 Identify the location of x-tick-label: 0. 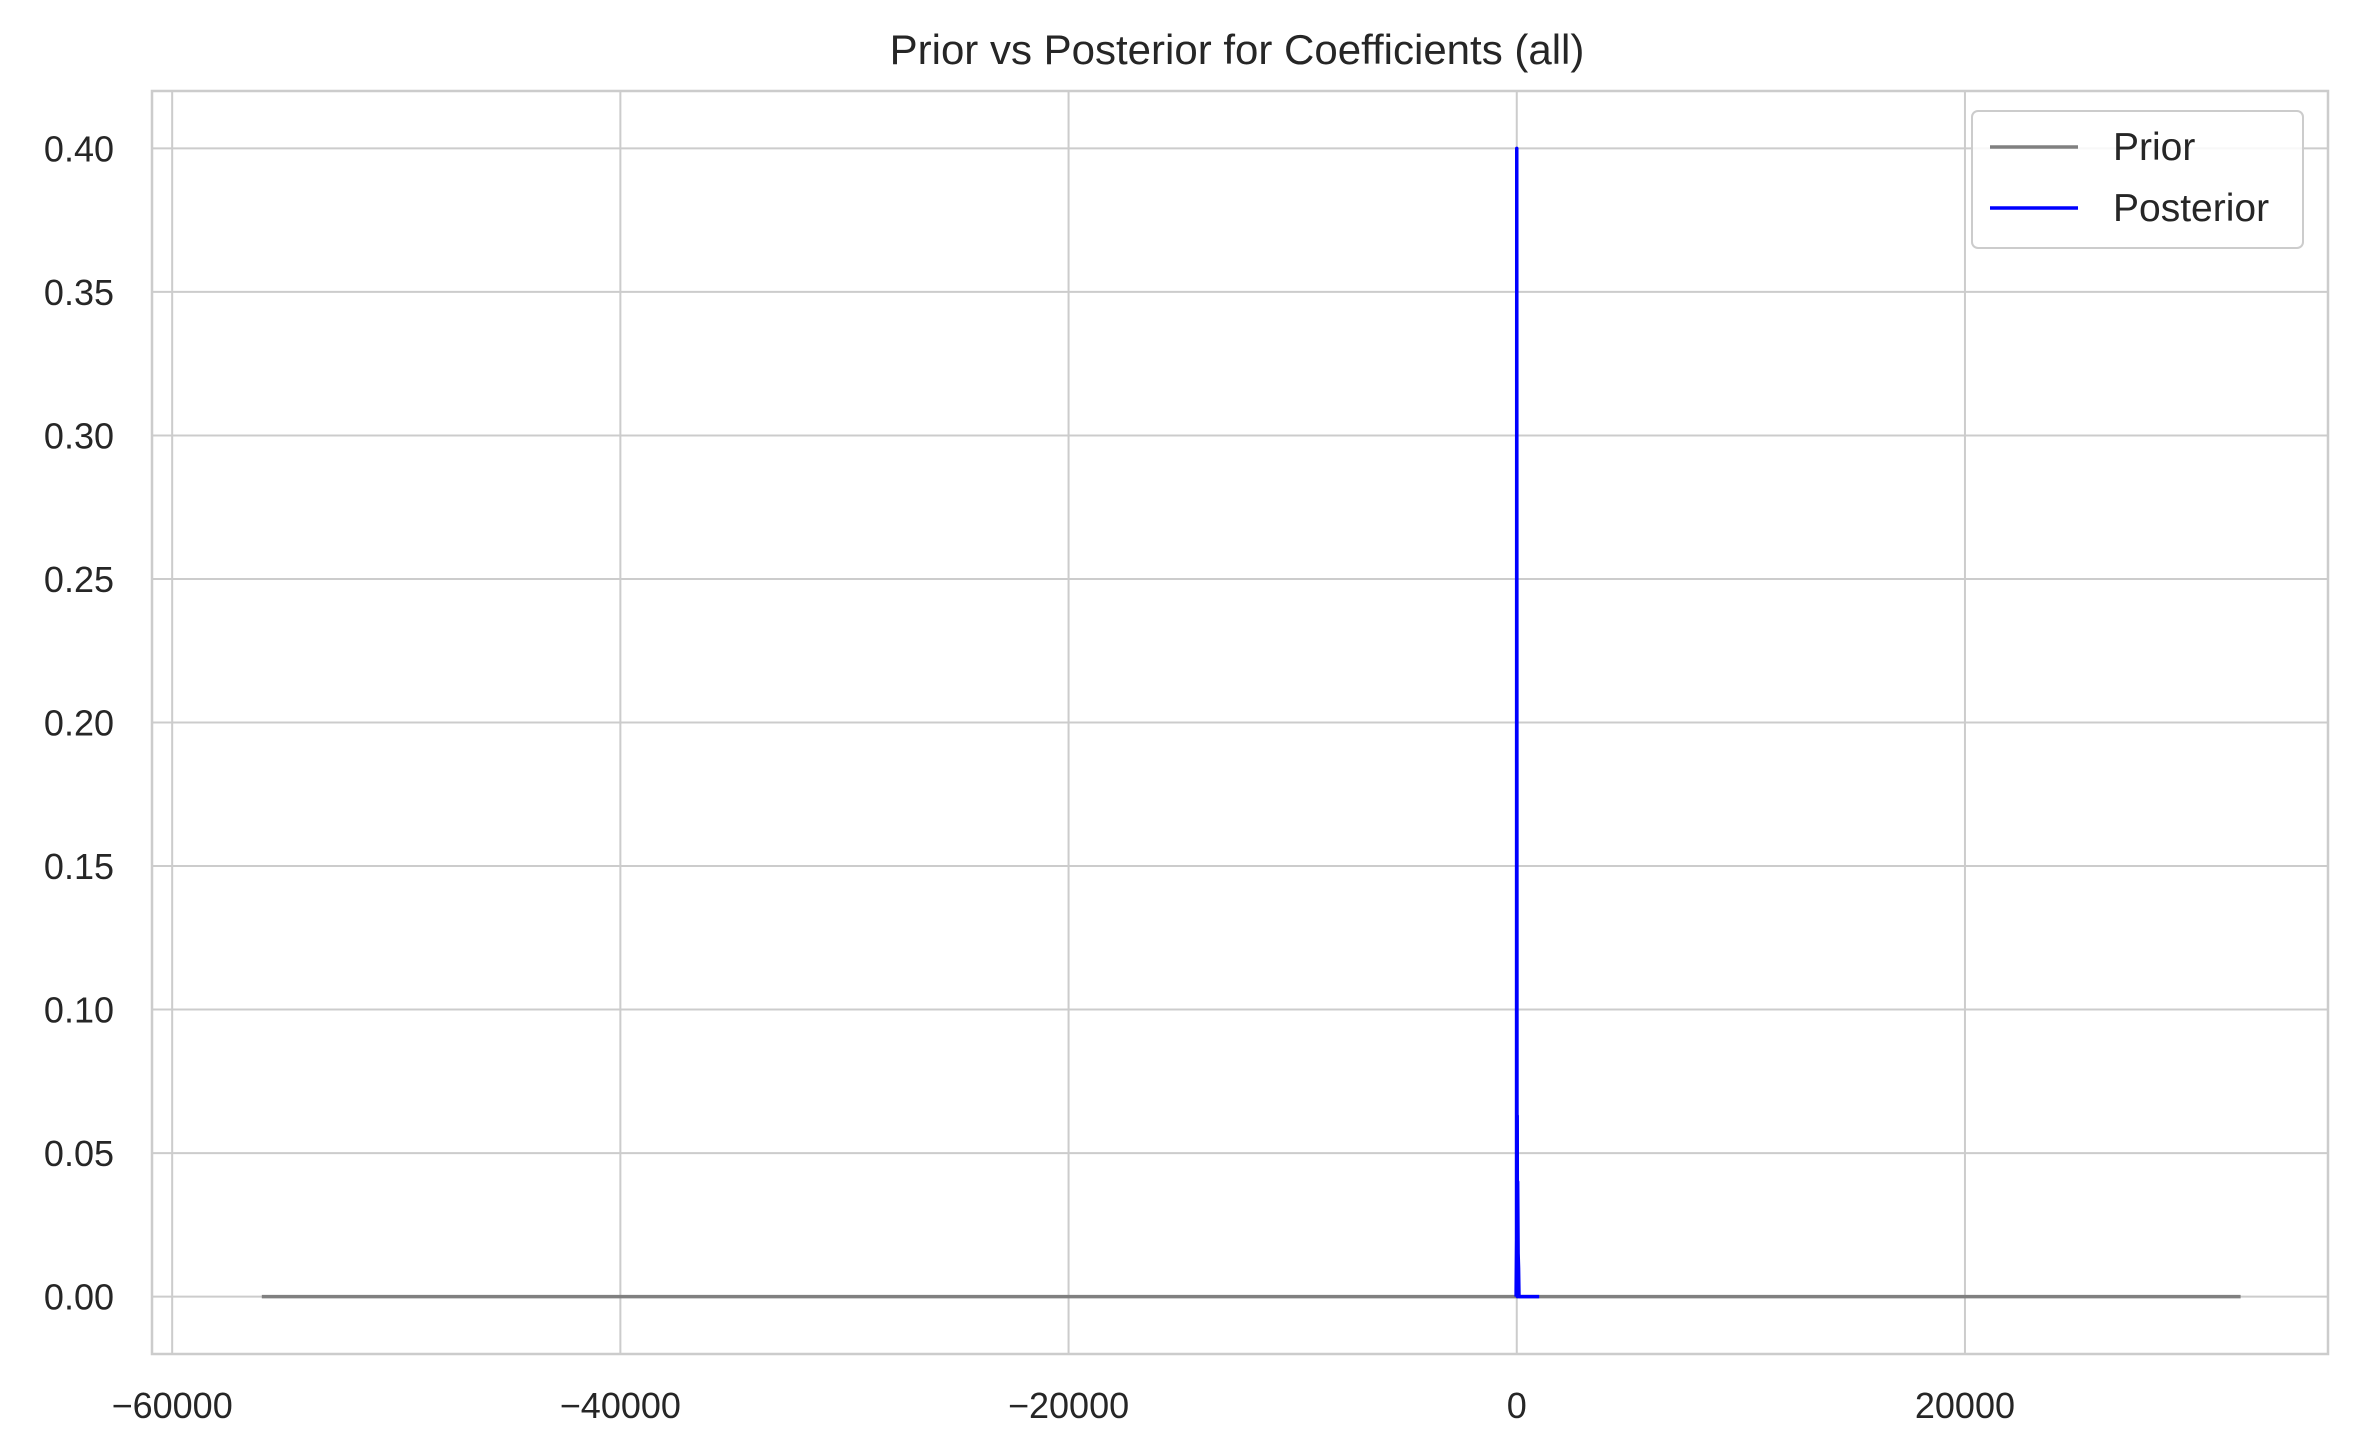
(1517, 1405).